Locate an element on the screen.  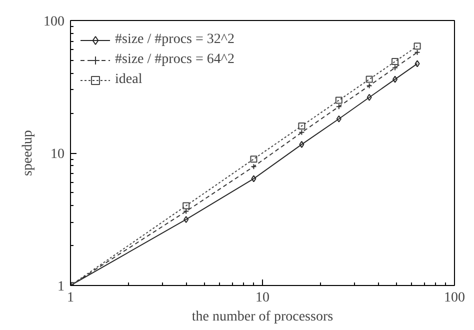
y-tick-label: 10 is located at coordinates (57, 154).